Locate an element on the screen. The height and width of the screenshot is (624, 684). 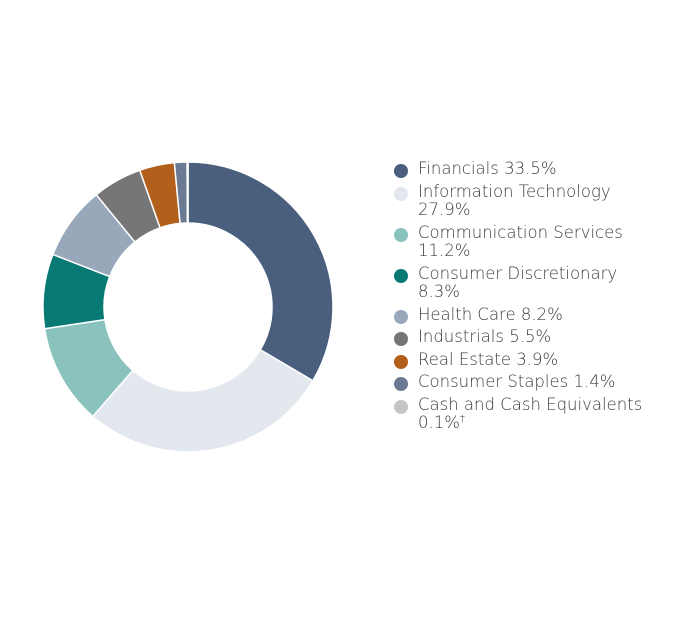
legend-label: Financials 33.5% is located at coordinates (541, 169).